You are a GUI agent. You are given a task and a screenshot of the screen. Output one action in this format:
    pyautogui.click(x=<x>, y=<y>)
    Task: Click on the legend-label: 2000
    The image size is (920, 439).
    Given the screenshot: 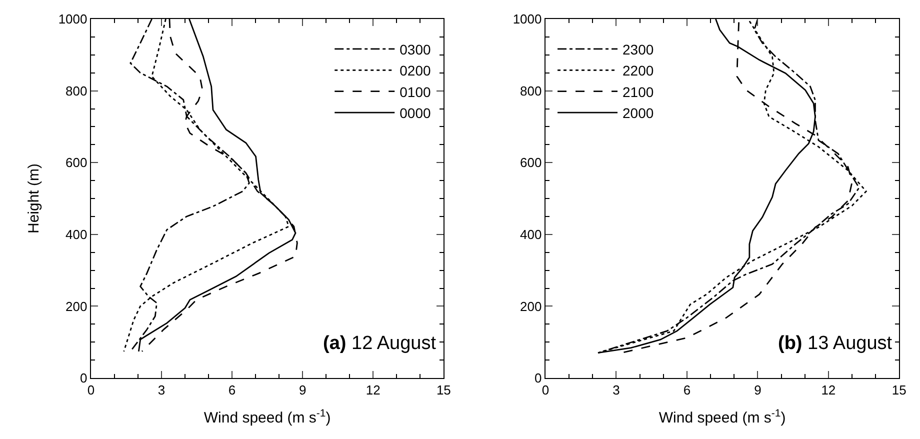 What is the action you would take?
    pyautogui.click(x=638, y=113)
    